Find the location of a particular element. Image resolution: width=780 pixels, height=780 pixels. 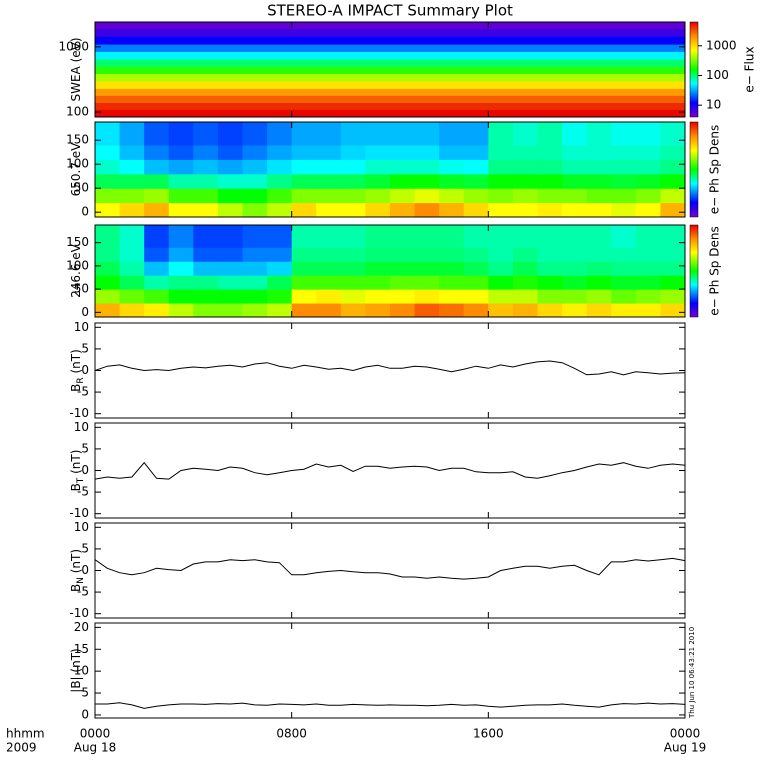

colorbar is located at coordinates (694, 169).